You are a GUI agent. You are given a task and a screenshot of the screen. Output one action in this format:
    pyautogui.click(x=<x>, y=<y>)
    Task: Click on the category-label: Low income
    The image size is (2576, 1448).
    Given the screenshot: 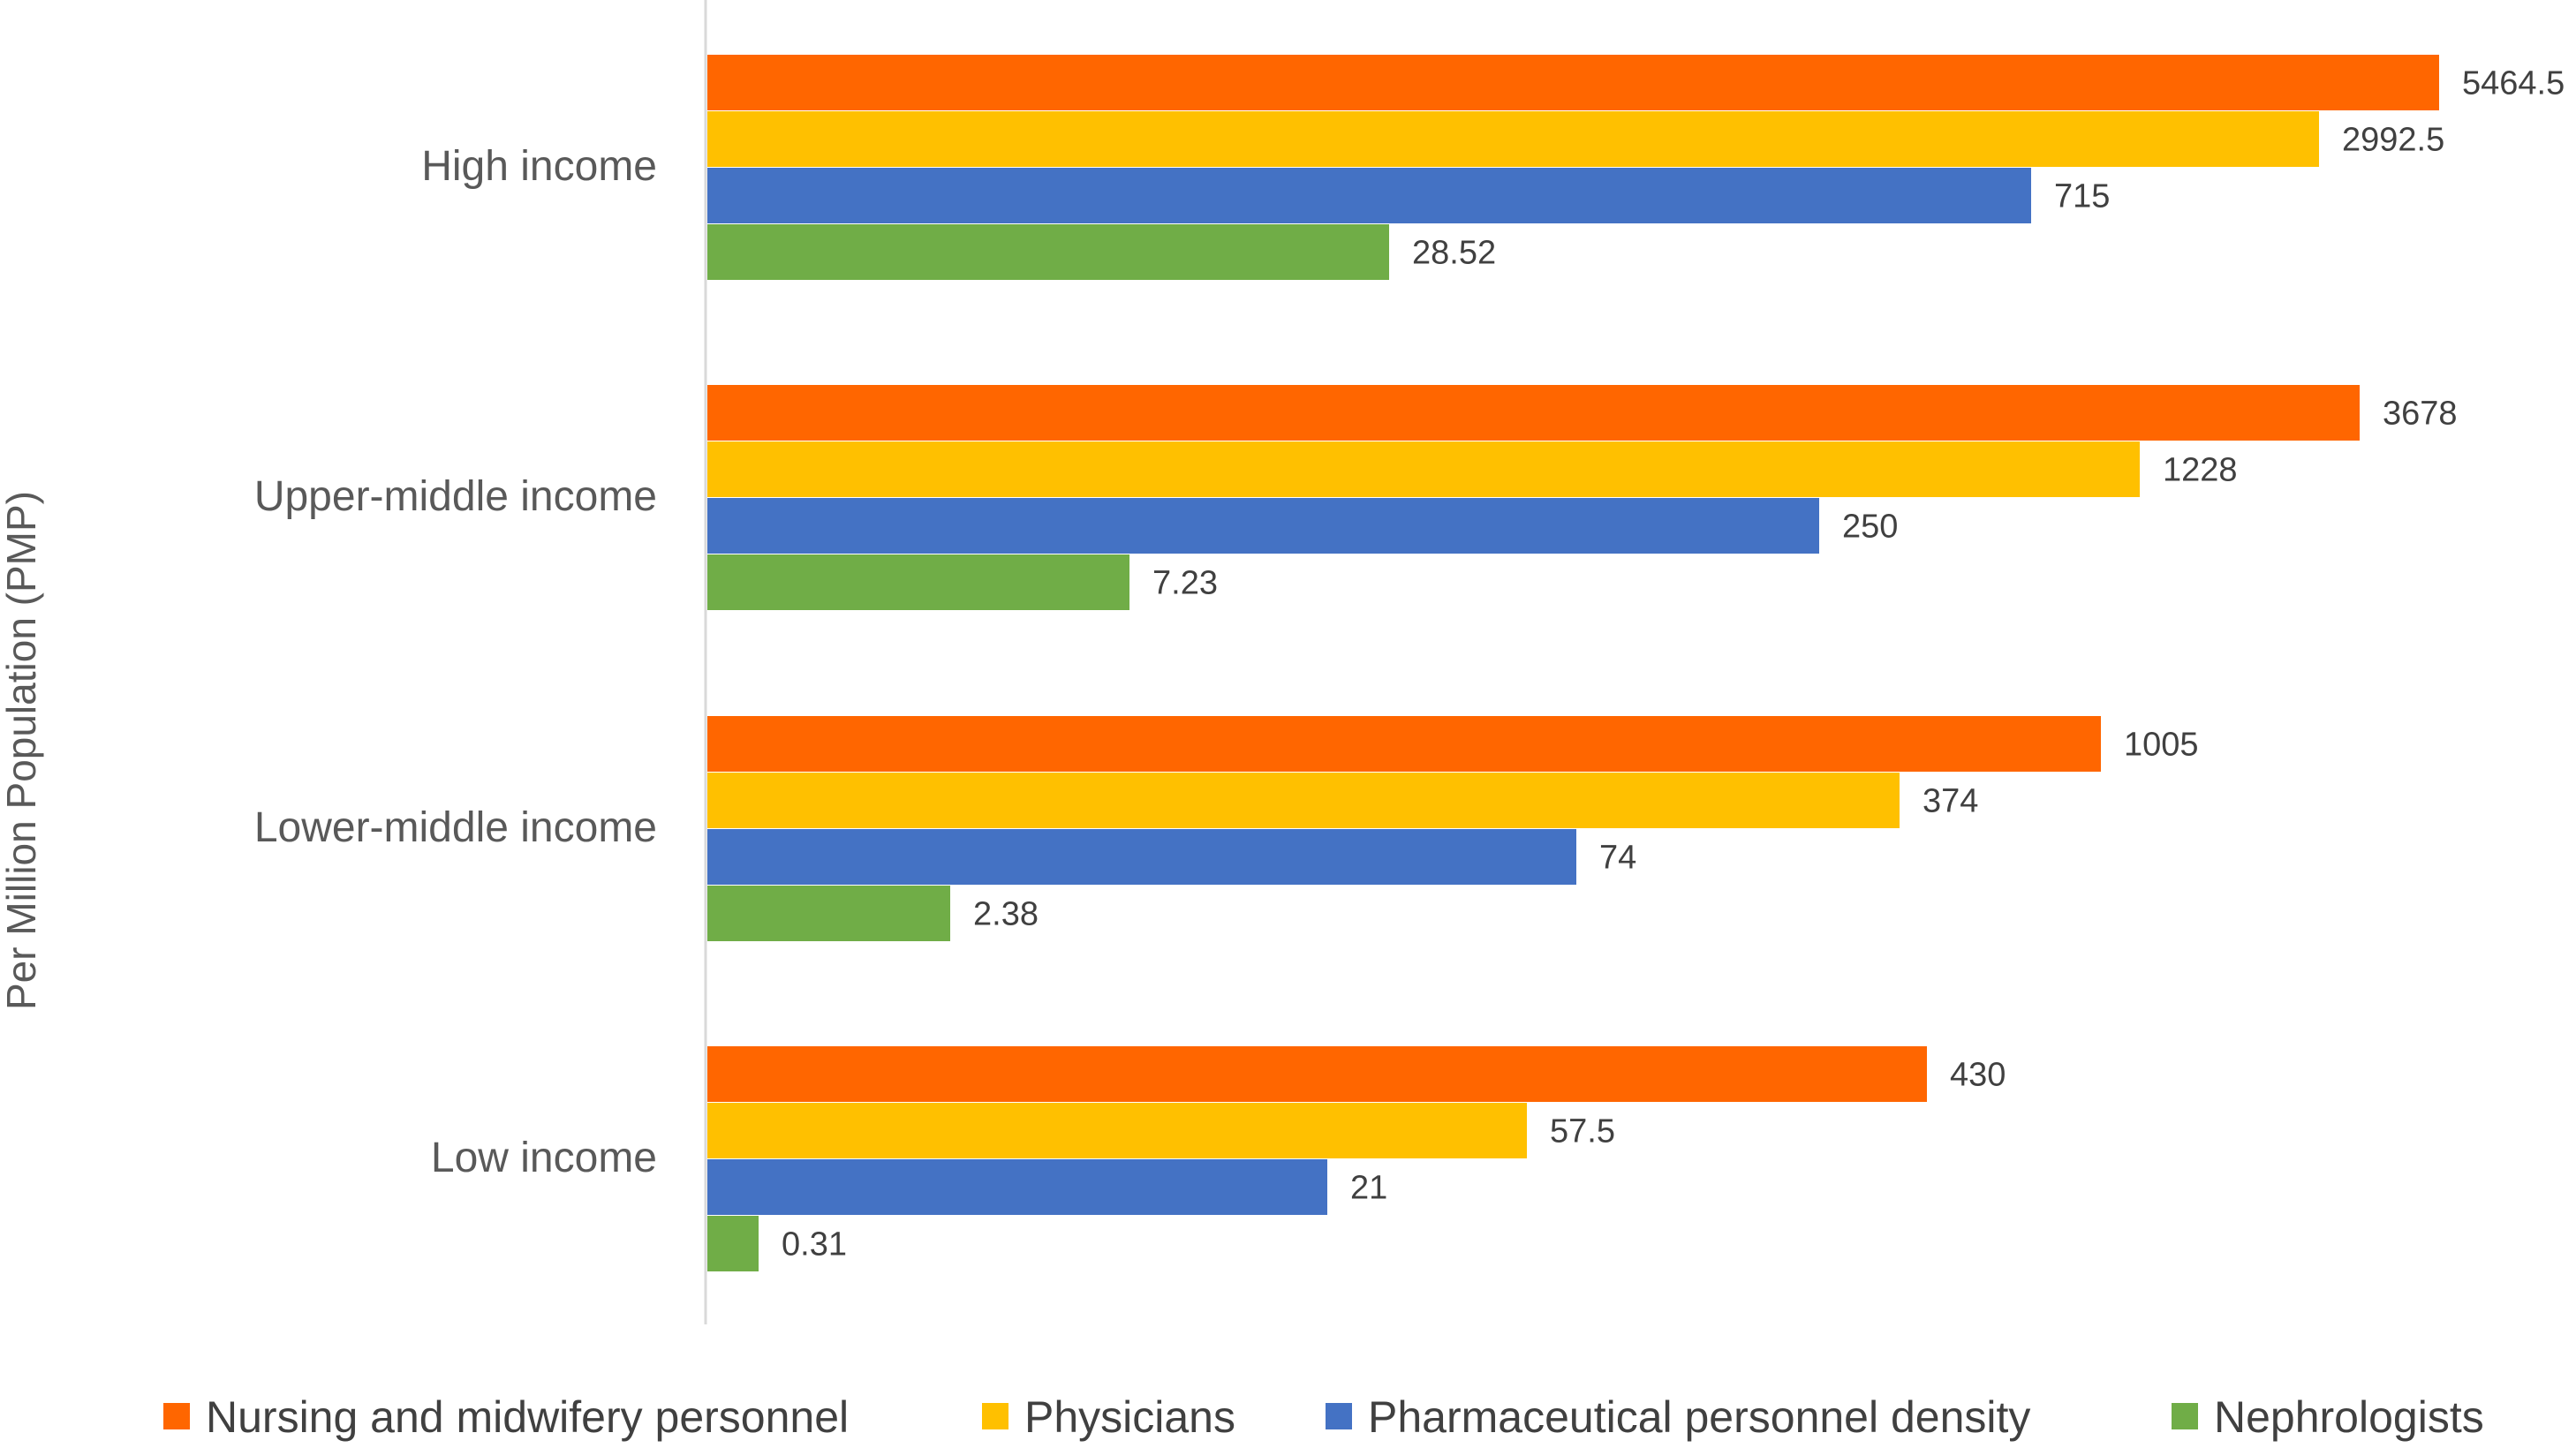 What is the action you would take?
    pyautogui.click(x=544, y=1158)
    